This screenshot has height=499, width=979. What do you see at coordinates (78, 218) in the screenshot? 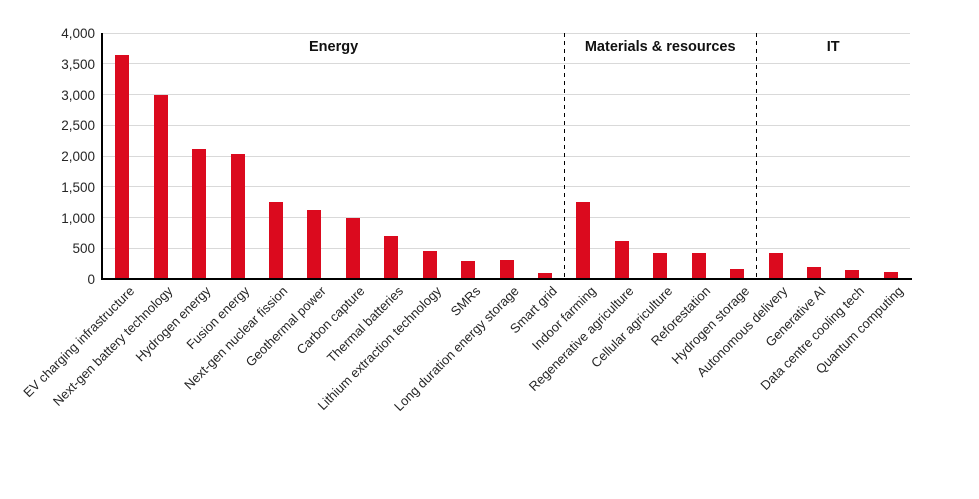
I see `y-tick-label: 1,000` at bounding box center [78, 218].